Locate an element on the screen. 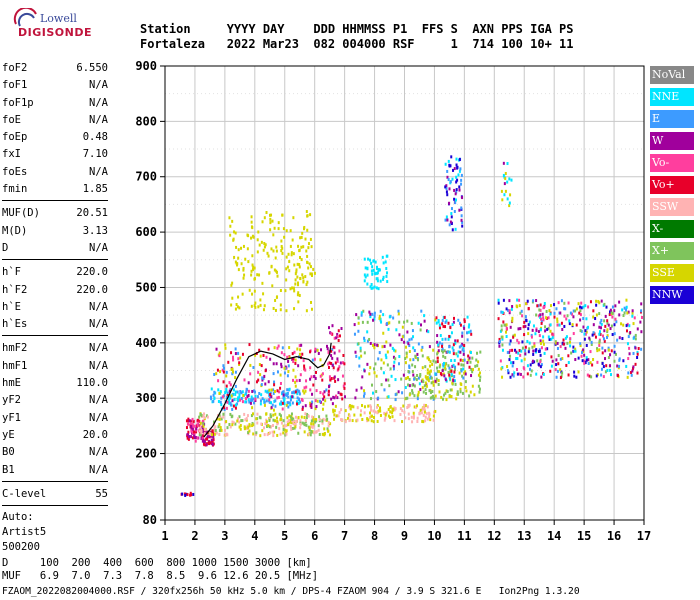  y-tick-label: 200 is located at coordinates (146, 454).